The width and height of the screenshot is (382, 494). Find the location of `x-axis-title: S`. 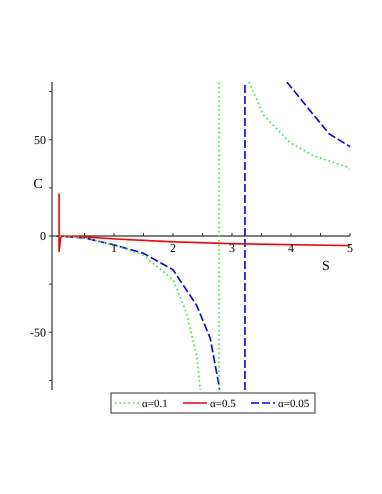

x-axis-title: S is located at coordinates (326, 266).